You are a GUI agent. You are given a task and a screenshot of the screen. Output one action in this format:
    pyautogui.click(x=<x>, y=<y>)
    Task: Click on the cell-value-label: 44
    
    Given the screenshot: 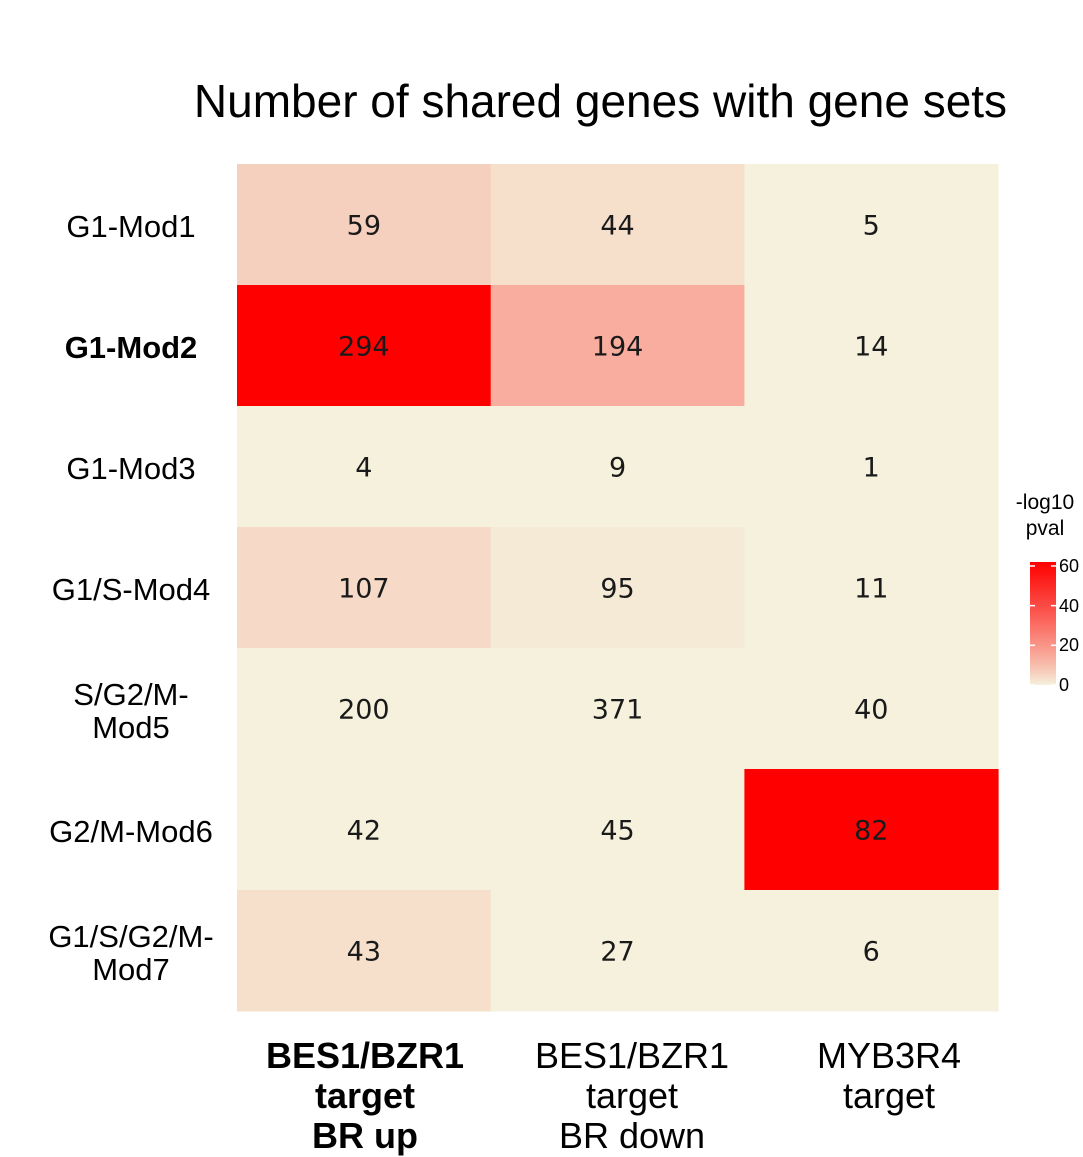 What is the action you would take?
    pyautogui.click(x=617, y=226)
    